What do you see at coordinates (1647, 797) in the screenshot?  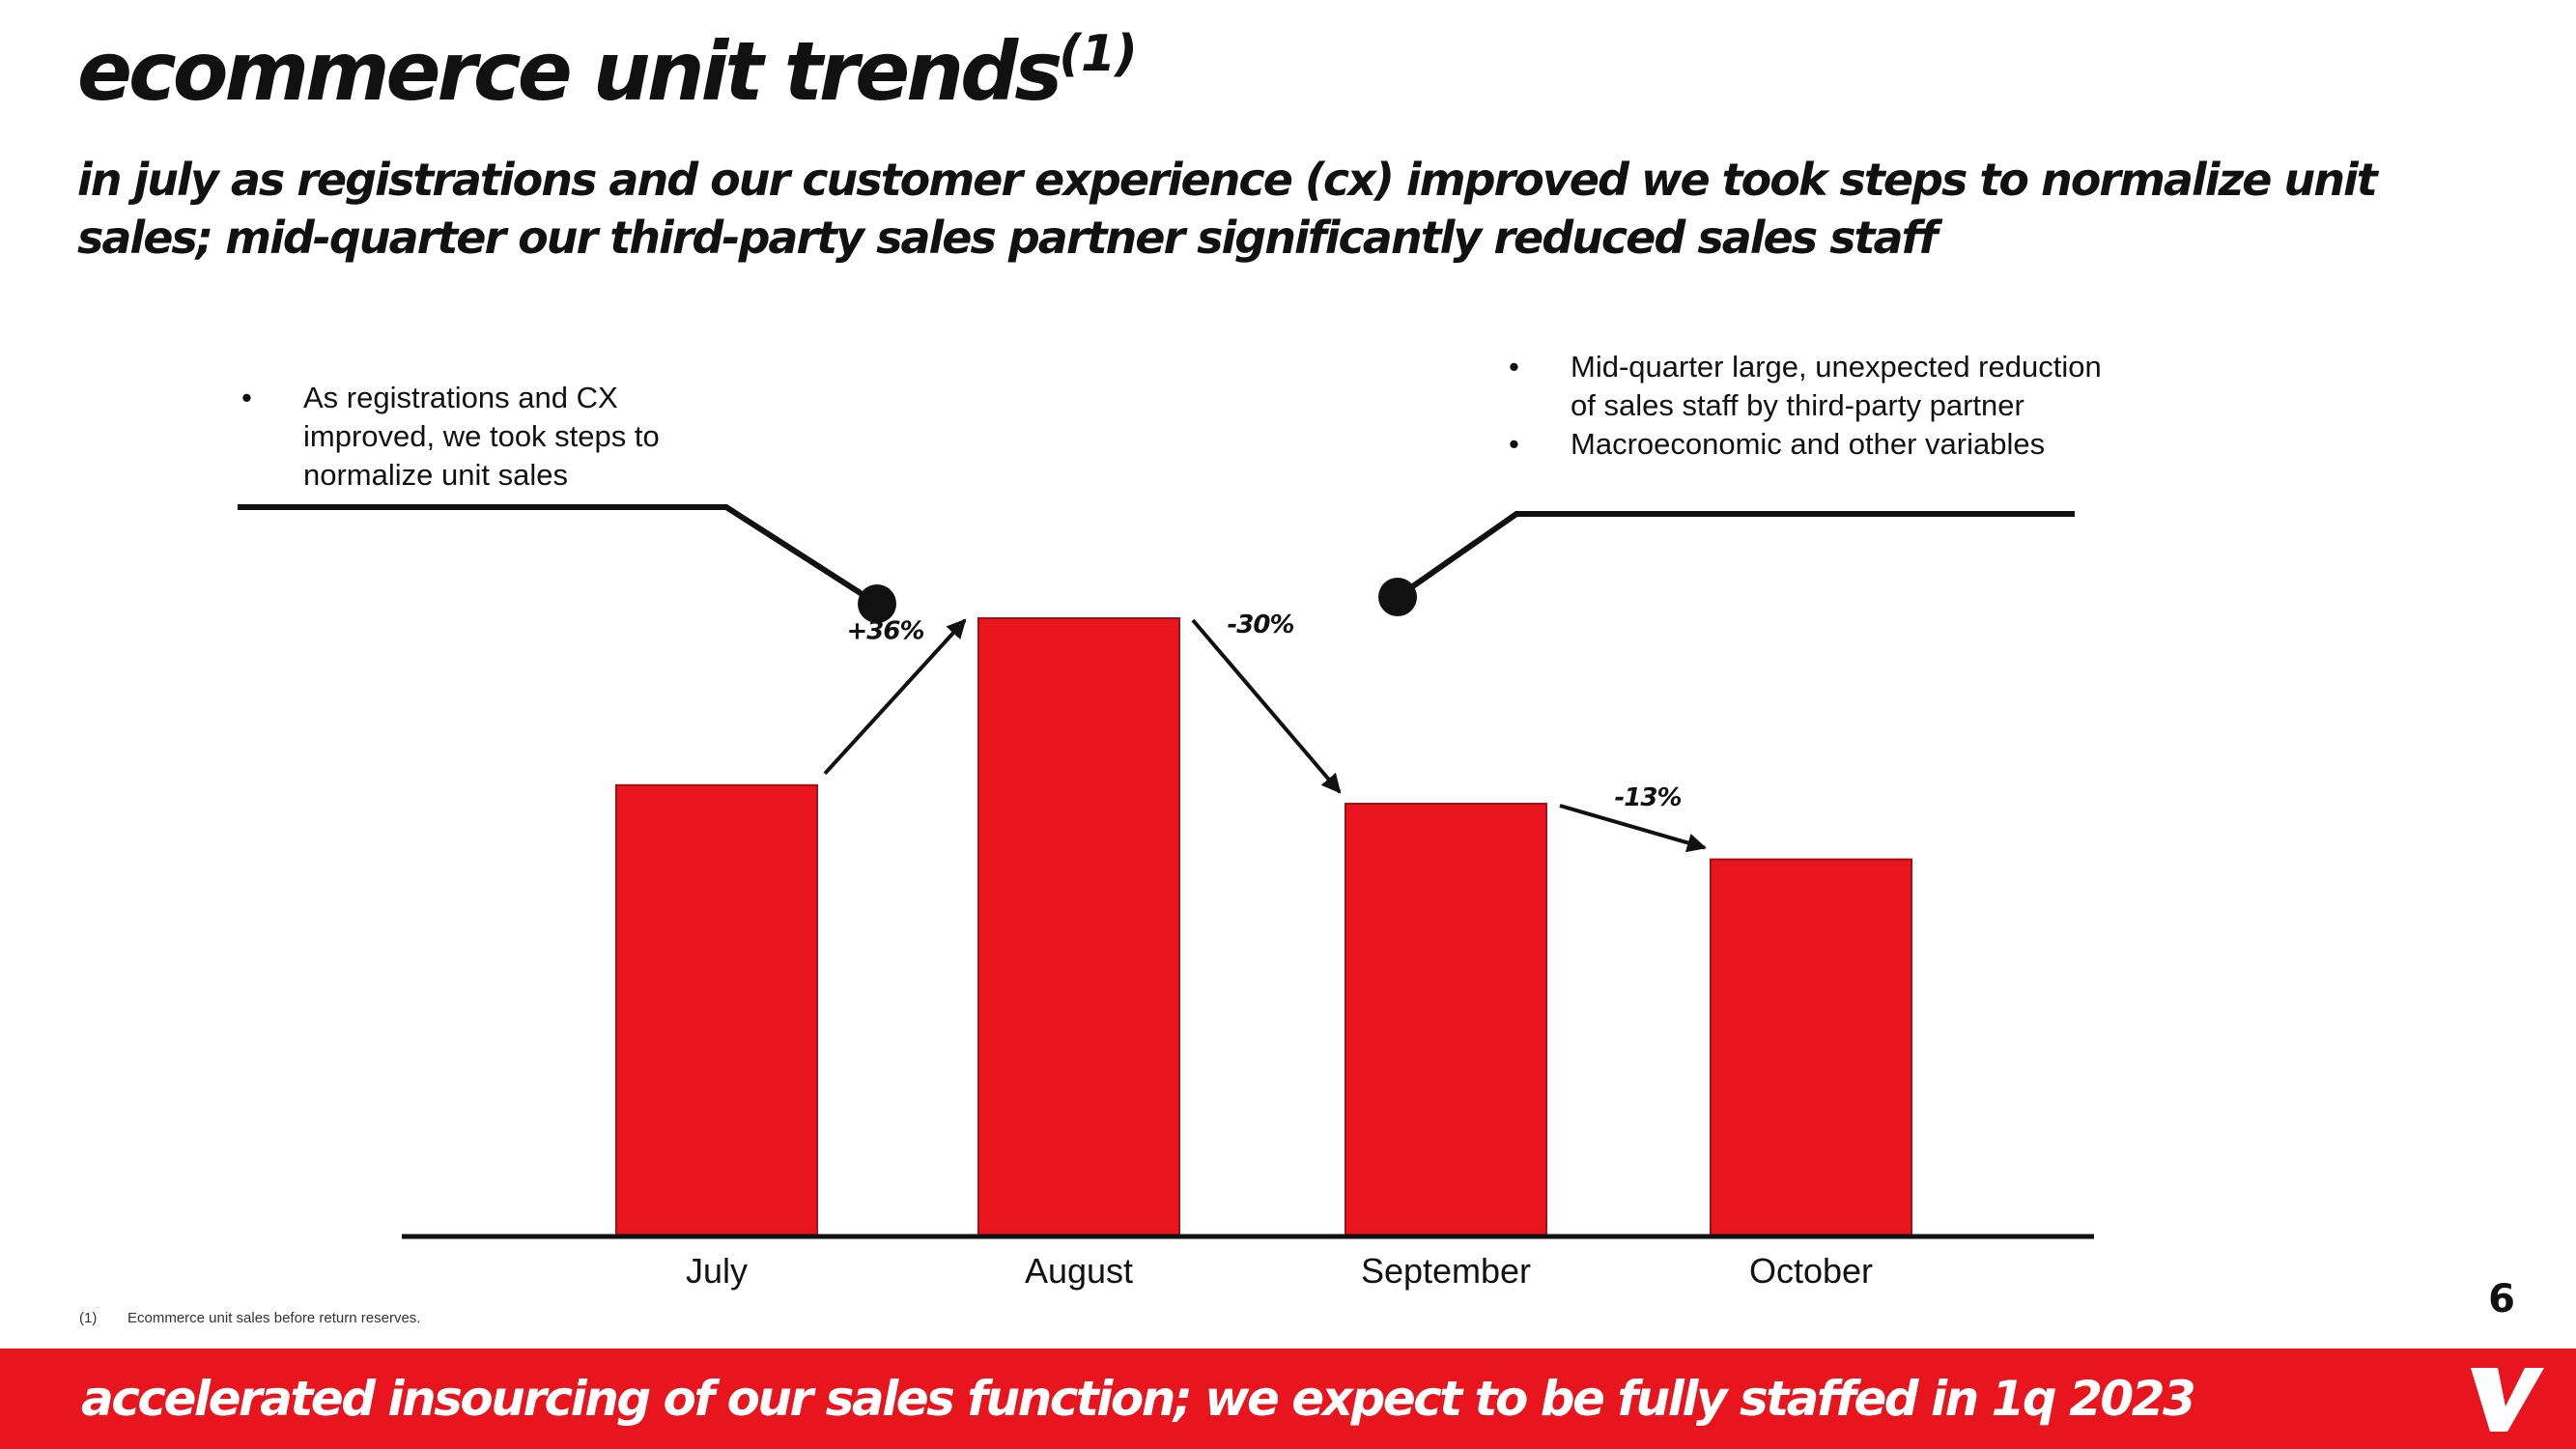 I see `change-label: -13%` at bounding box center [1647, 797].